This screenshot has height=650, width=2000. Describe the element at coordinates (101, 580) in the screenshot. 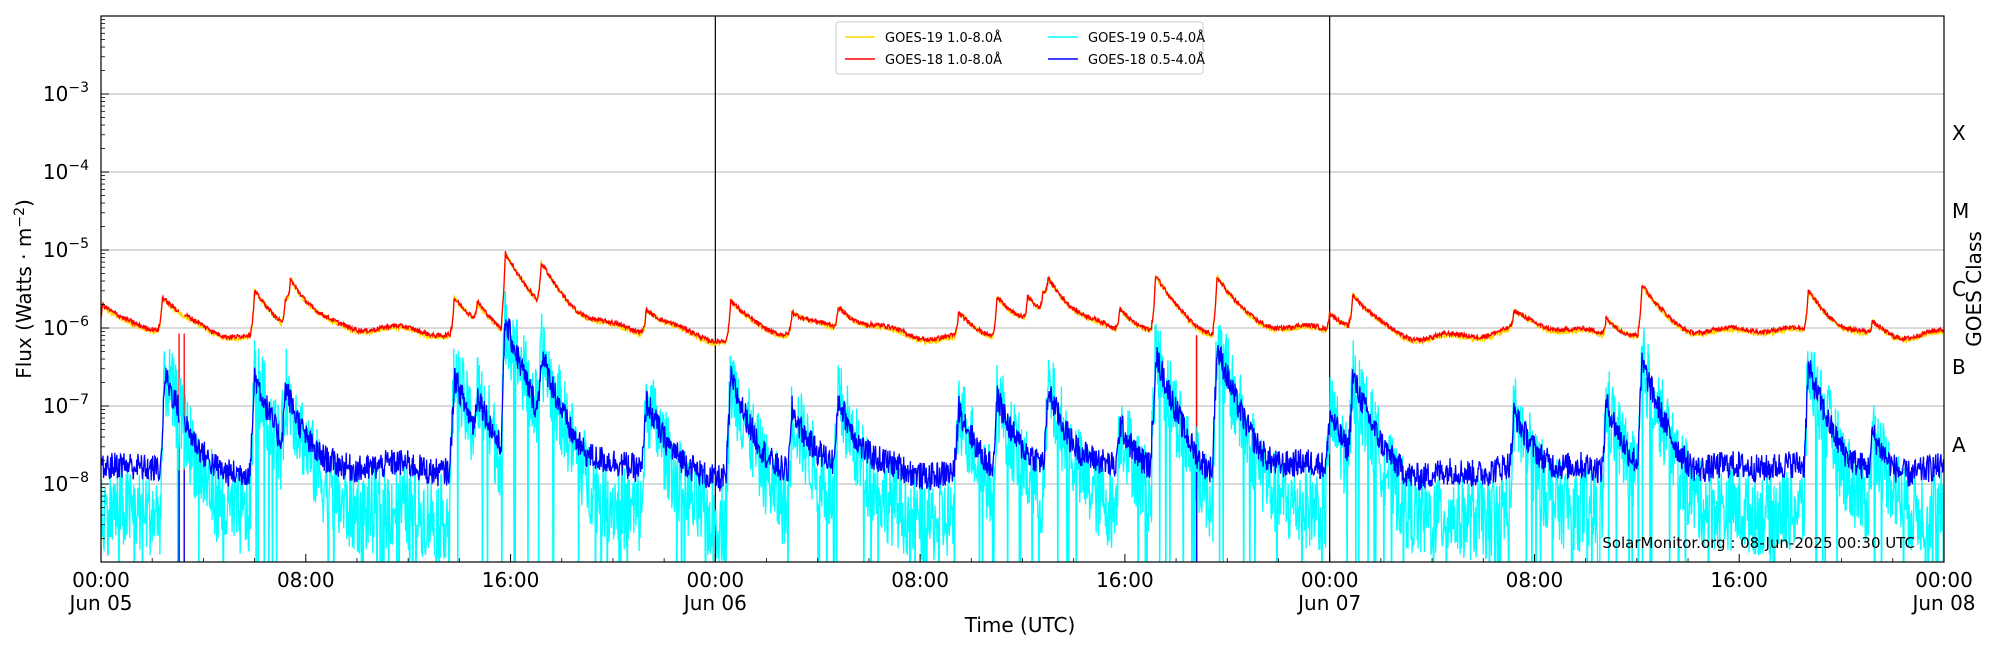

I see `x-tick-label-0: 00:00` at that location.